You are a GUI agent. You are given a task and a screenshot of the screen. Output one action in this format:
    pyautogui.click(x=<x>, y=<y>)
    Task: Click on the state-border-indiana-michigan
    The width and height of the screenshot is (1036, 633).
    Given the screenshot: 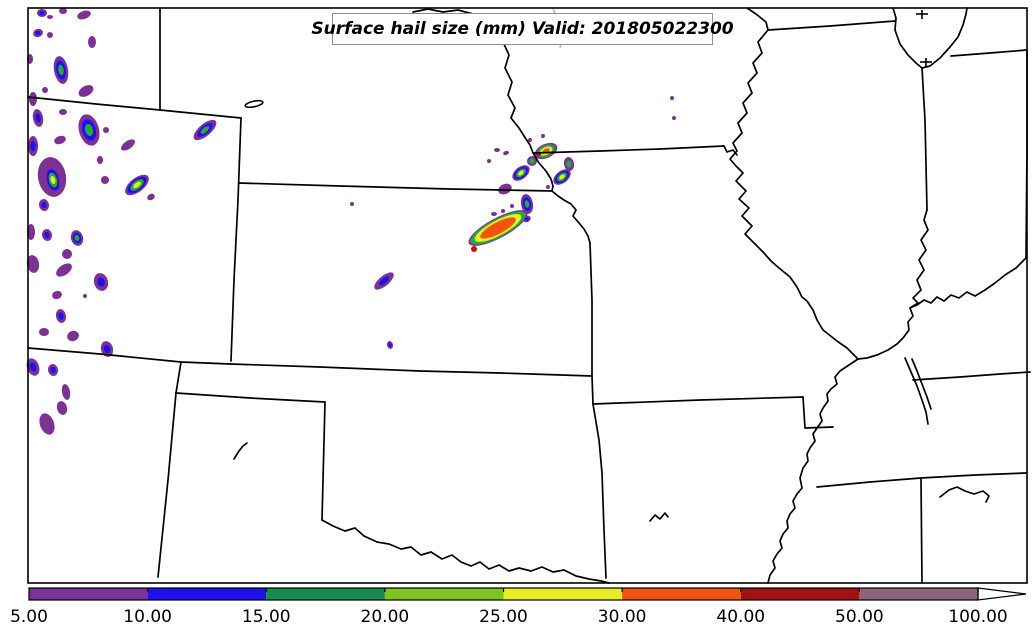 What is the action you would take?
    pyautogui.click(x=989, y=53)
    